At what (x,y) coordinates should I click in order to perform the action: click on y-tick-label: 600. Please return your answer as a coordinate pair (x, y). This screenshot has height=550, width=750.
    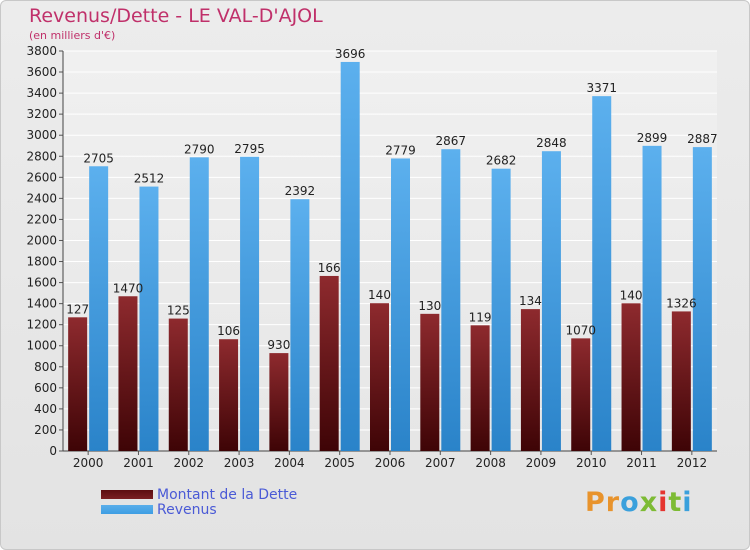
    Looking at the image, I should click on (45, 388).